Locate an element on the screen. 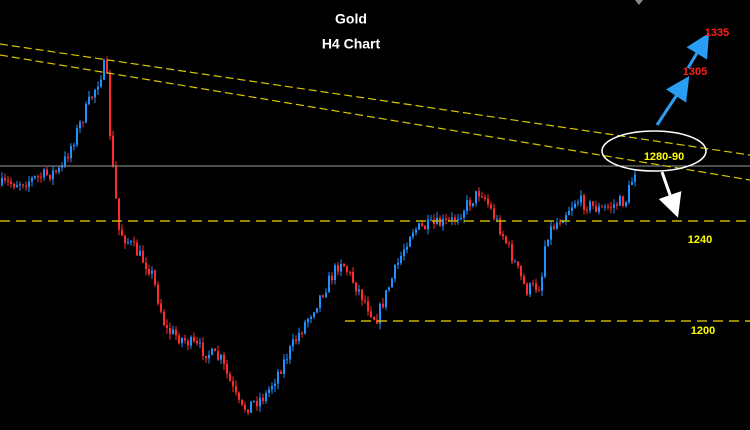  zone-label: 1280-90 is located at coordinates (664, 157).